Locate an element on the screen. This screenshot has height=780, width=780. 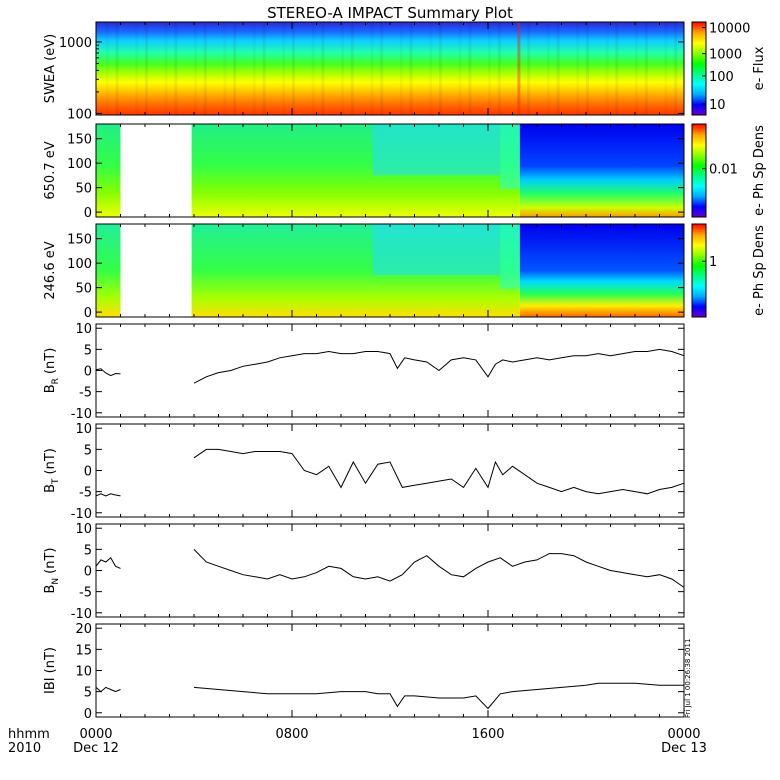
colorbar-tick-label: 10 is located at coordinates (717, 105).